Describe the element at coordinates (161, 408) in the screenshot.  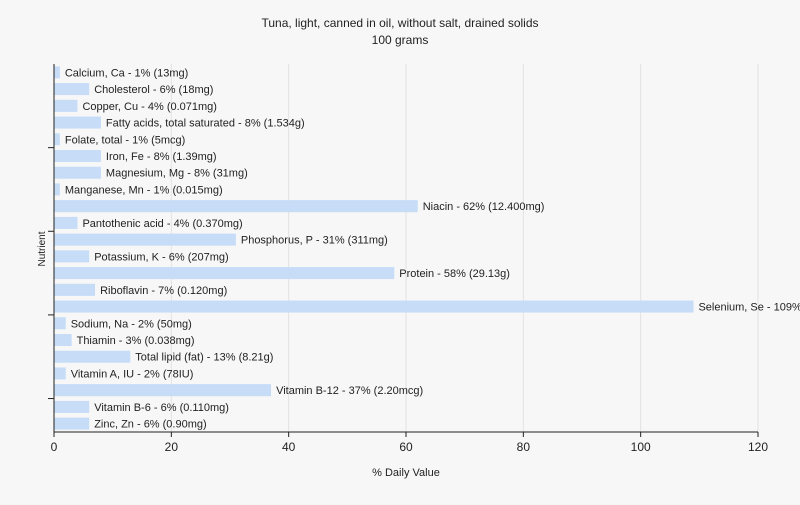
I see `bar-label: Vitamin B-6 - 6% (0.110mg)` at that location.